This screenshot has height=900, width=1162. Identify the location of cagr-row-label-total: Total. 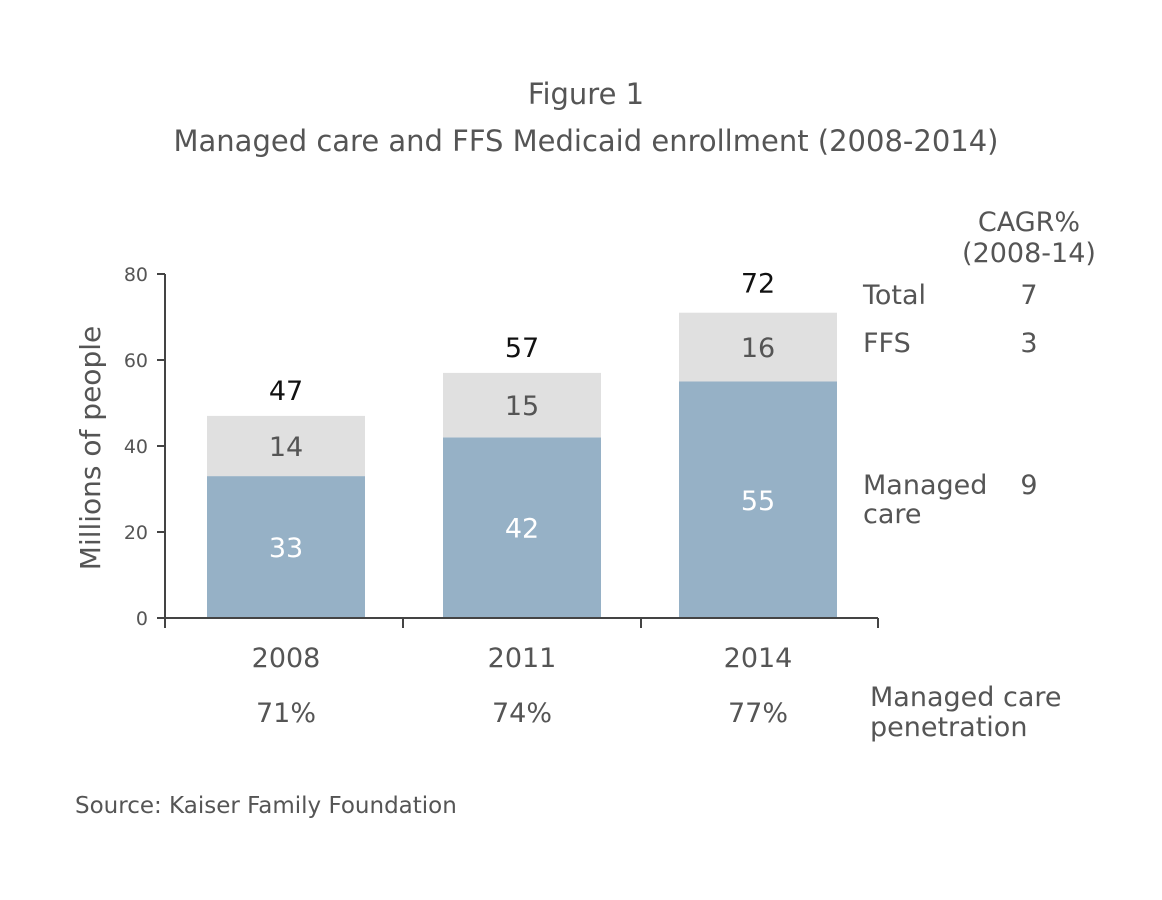
(894, 295).